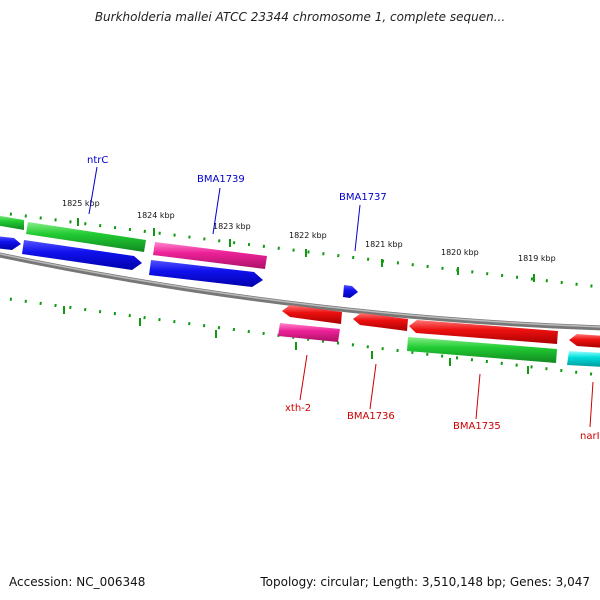 This screenshot has height=600, width=600. What do you see at coordinates (97, 160) in the screenshot?
I see `gene-label-ntrC: ntrC` at bounding box center [97, 160].